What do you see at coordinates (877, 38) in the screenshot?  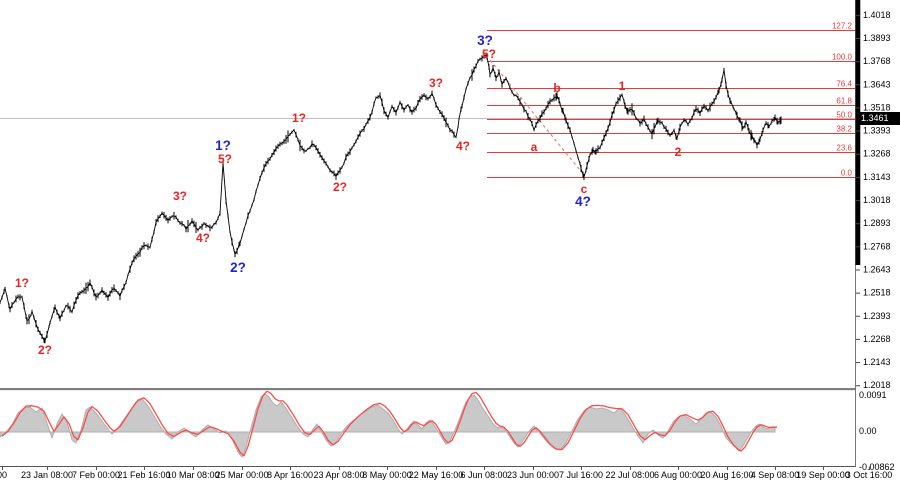 I see `price-axis-label: 1.3893` at bounding box center [877, 38].